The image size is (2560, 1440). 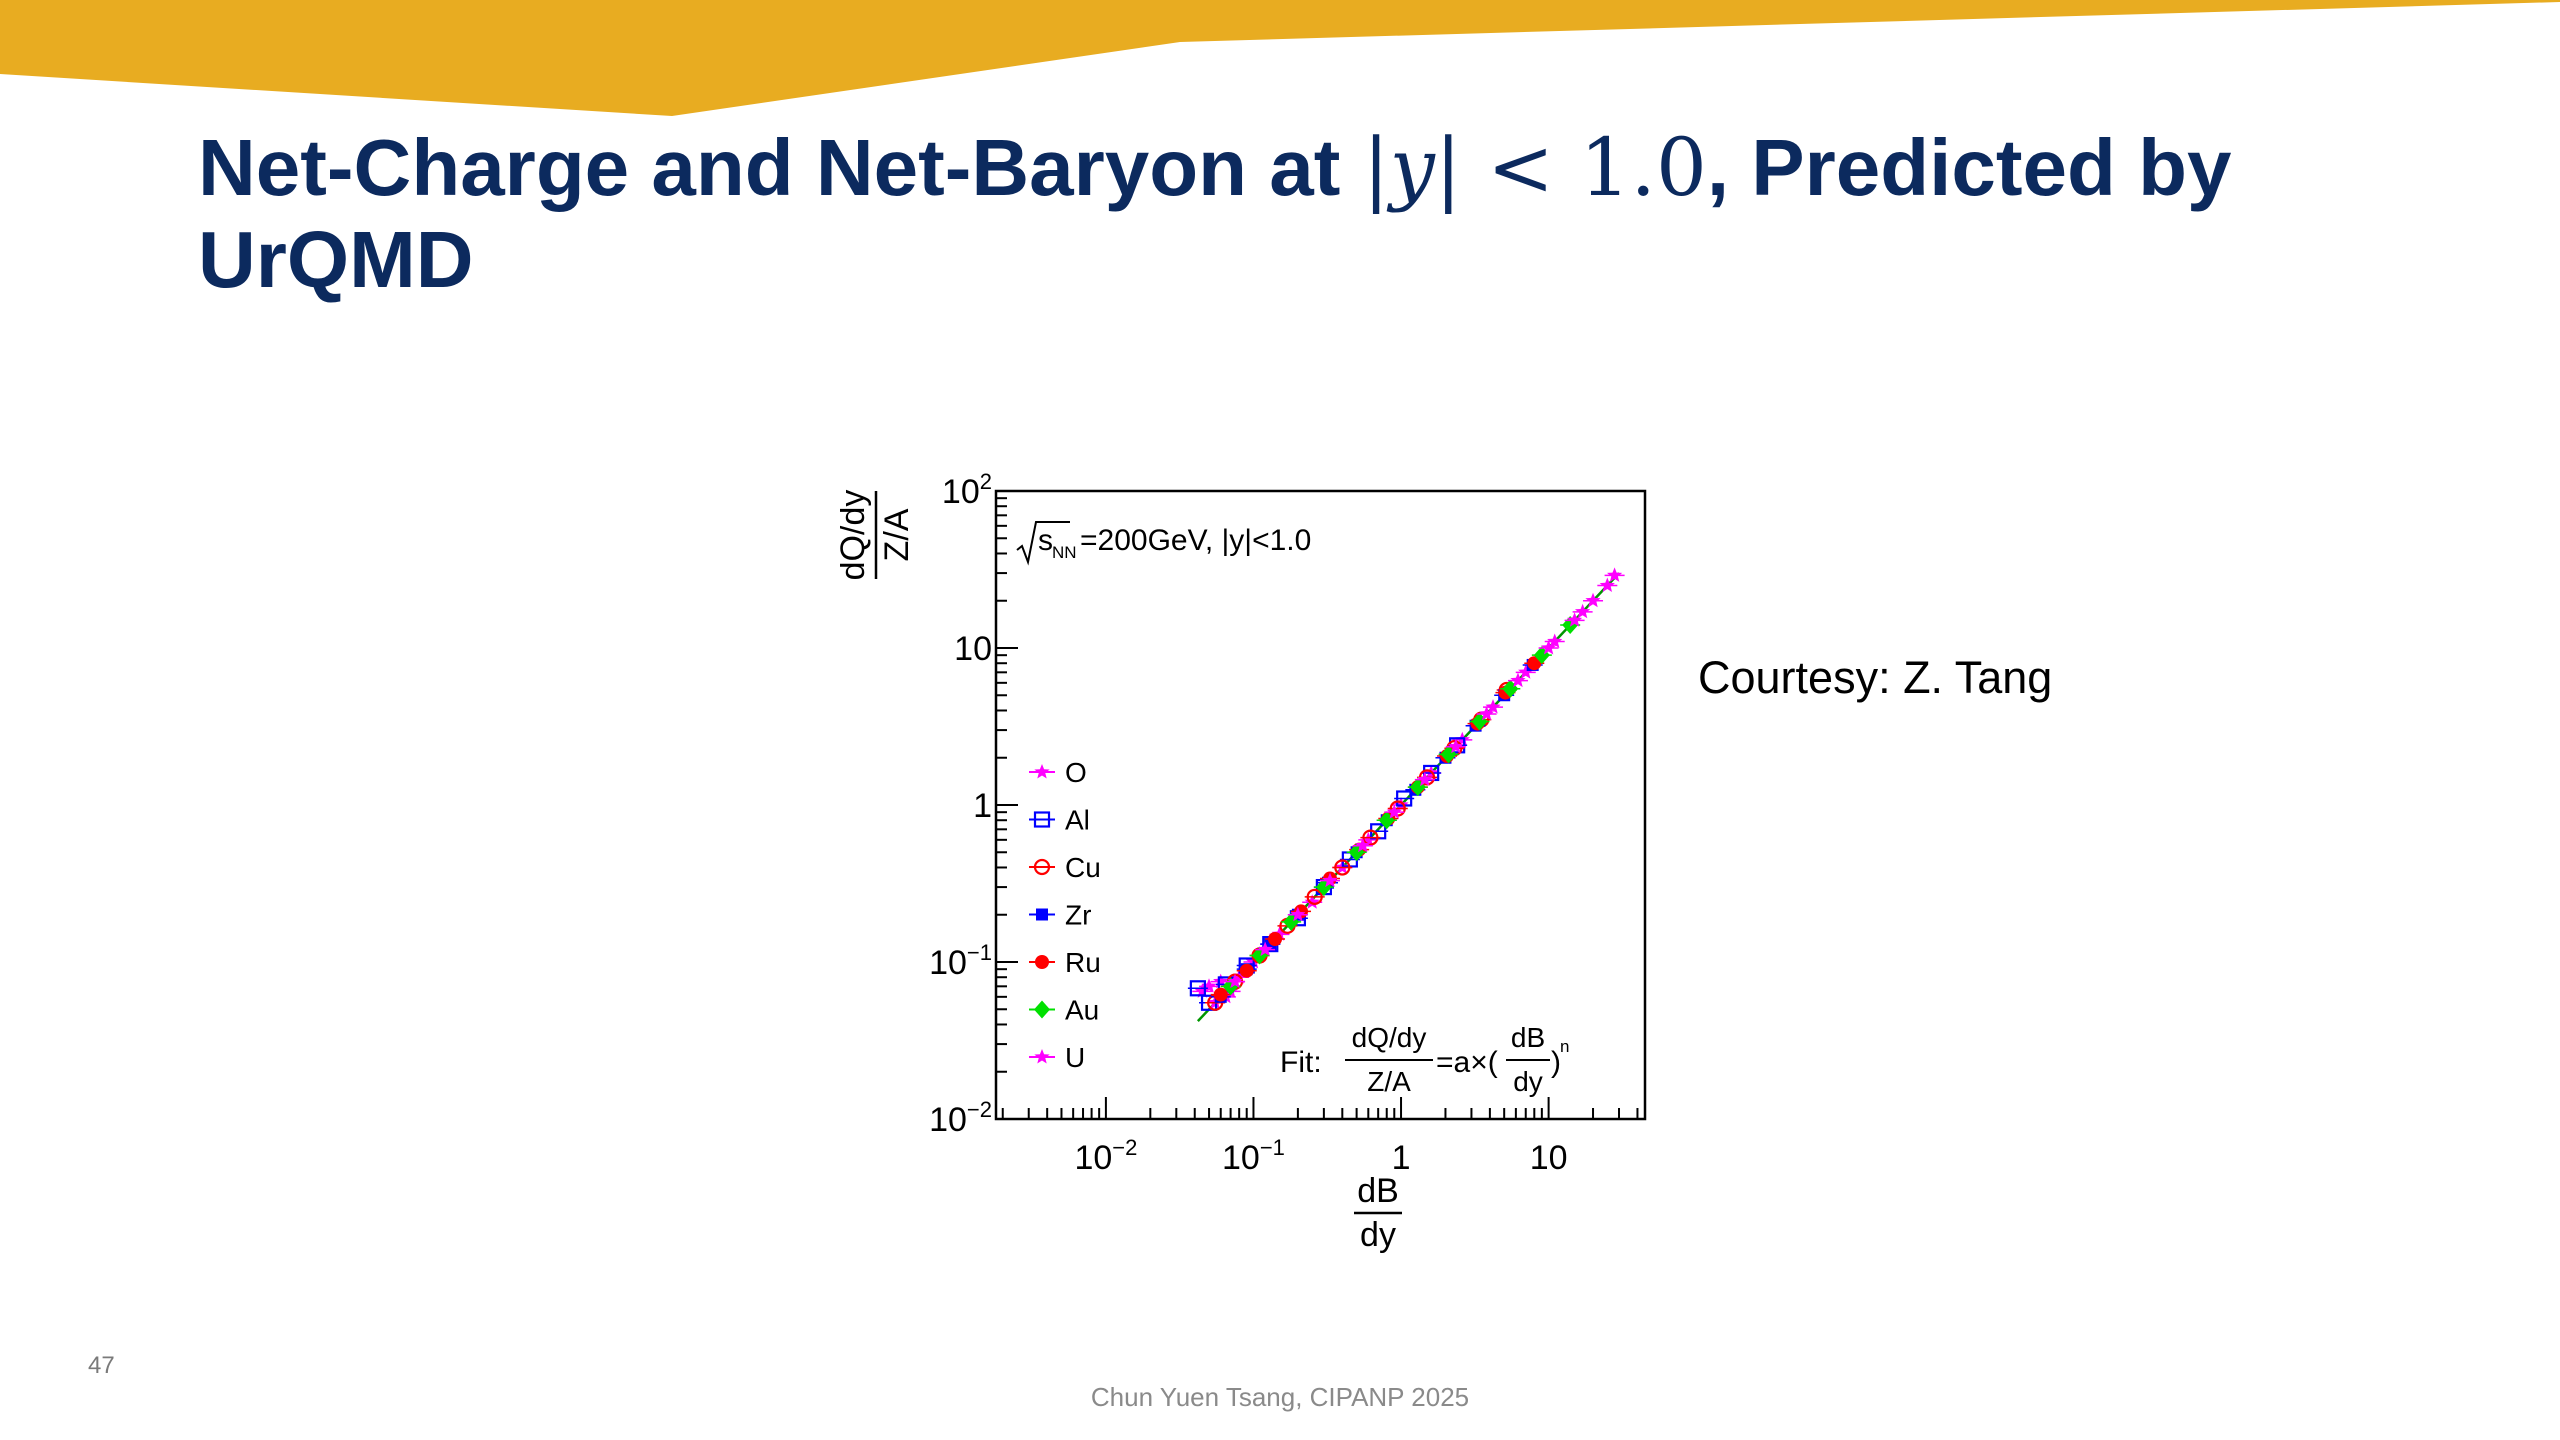 What do you see at coordinates (1378, 1235) in the screenshot?
I see `x-axis-label-denominator: dy` at bounding box center [1378, 1235].